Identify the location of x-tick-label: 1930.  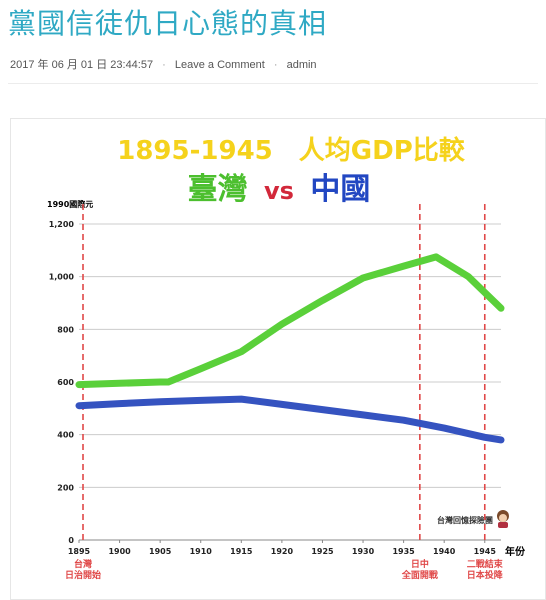
(363, 551).